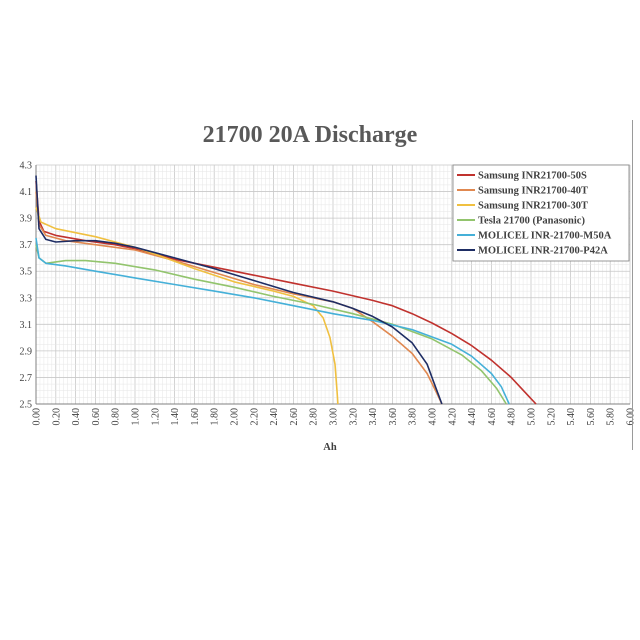 The width and height of the screenshot is (640, 640). I want to click on y-tick-label: 3.5, so click(26, 272).